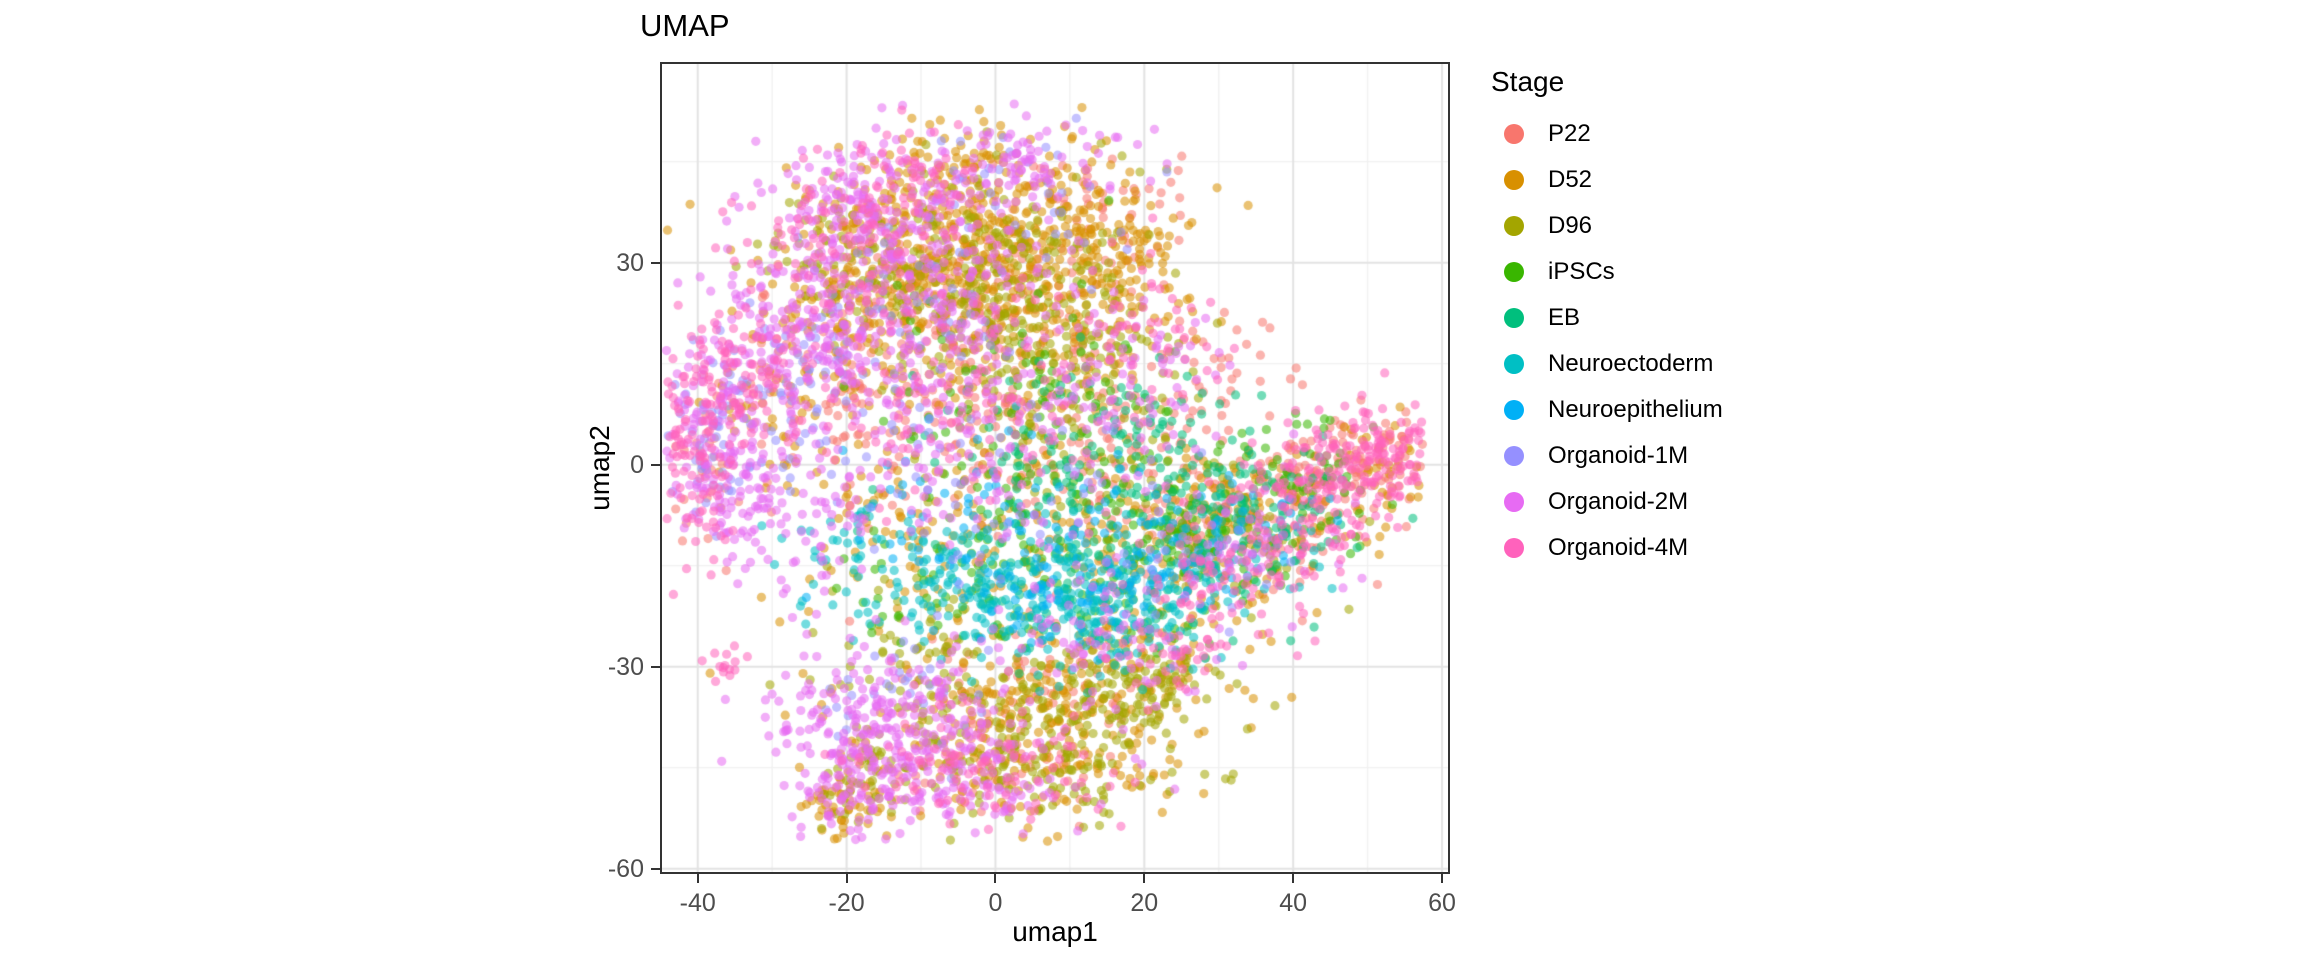 Image resolution: width=2304 pixels, height=960 pixels. I want to click on x-tick-label: -20, so click(846, 903).